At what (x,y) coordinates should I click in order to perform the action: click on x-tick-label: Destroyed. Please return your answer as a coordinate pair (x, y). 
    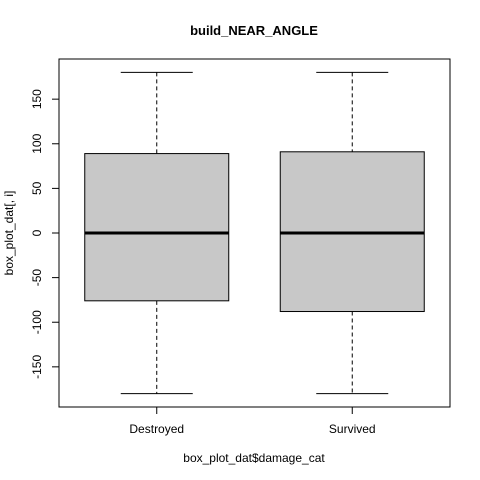
    Looking at the image, I should click on (156, 429).